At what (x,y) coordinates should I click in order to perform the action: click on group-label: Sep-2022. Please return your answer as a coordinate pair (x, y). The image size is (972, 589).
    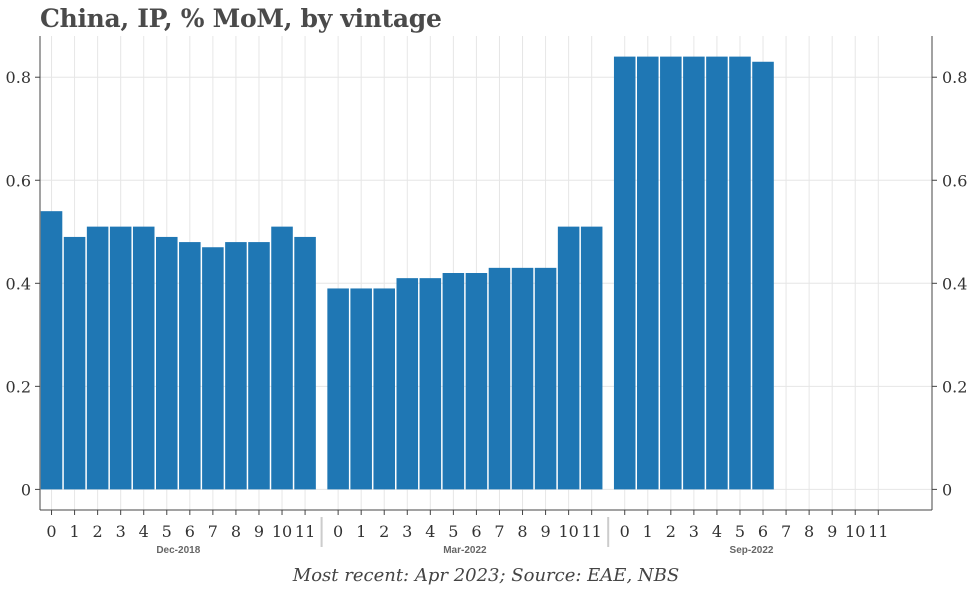
    Looking at the image, I should click on (752, 550).